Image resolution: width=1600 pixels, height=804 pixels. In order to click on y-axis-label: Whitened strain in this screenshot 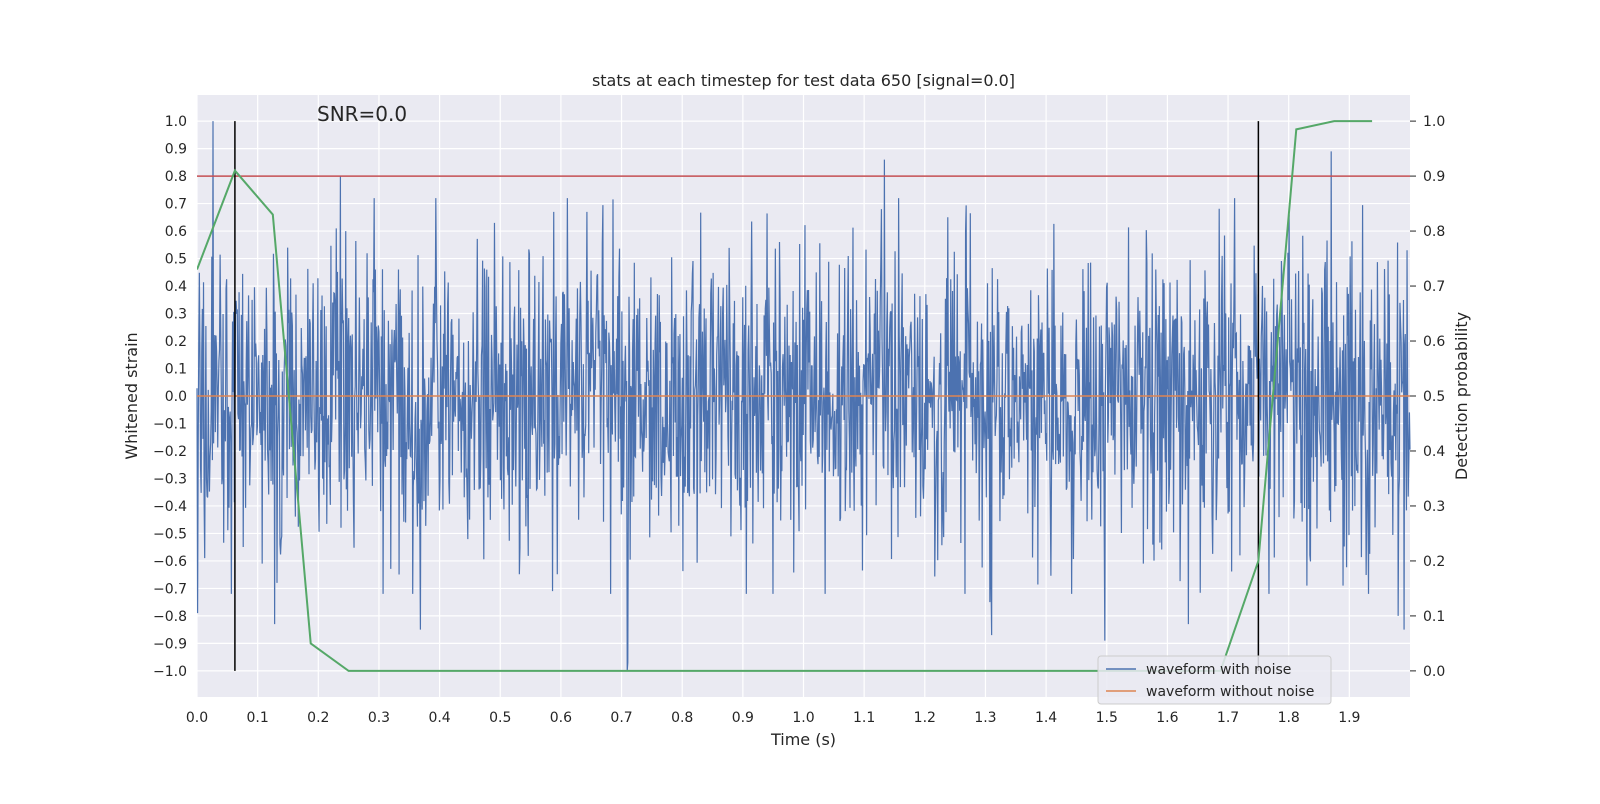, I will do `click(131, 395)`.